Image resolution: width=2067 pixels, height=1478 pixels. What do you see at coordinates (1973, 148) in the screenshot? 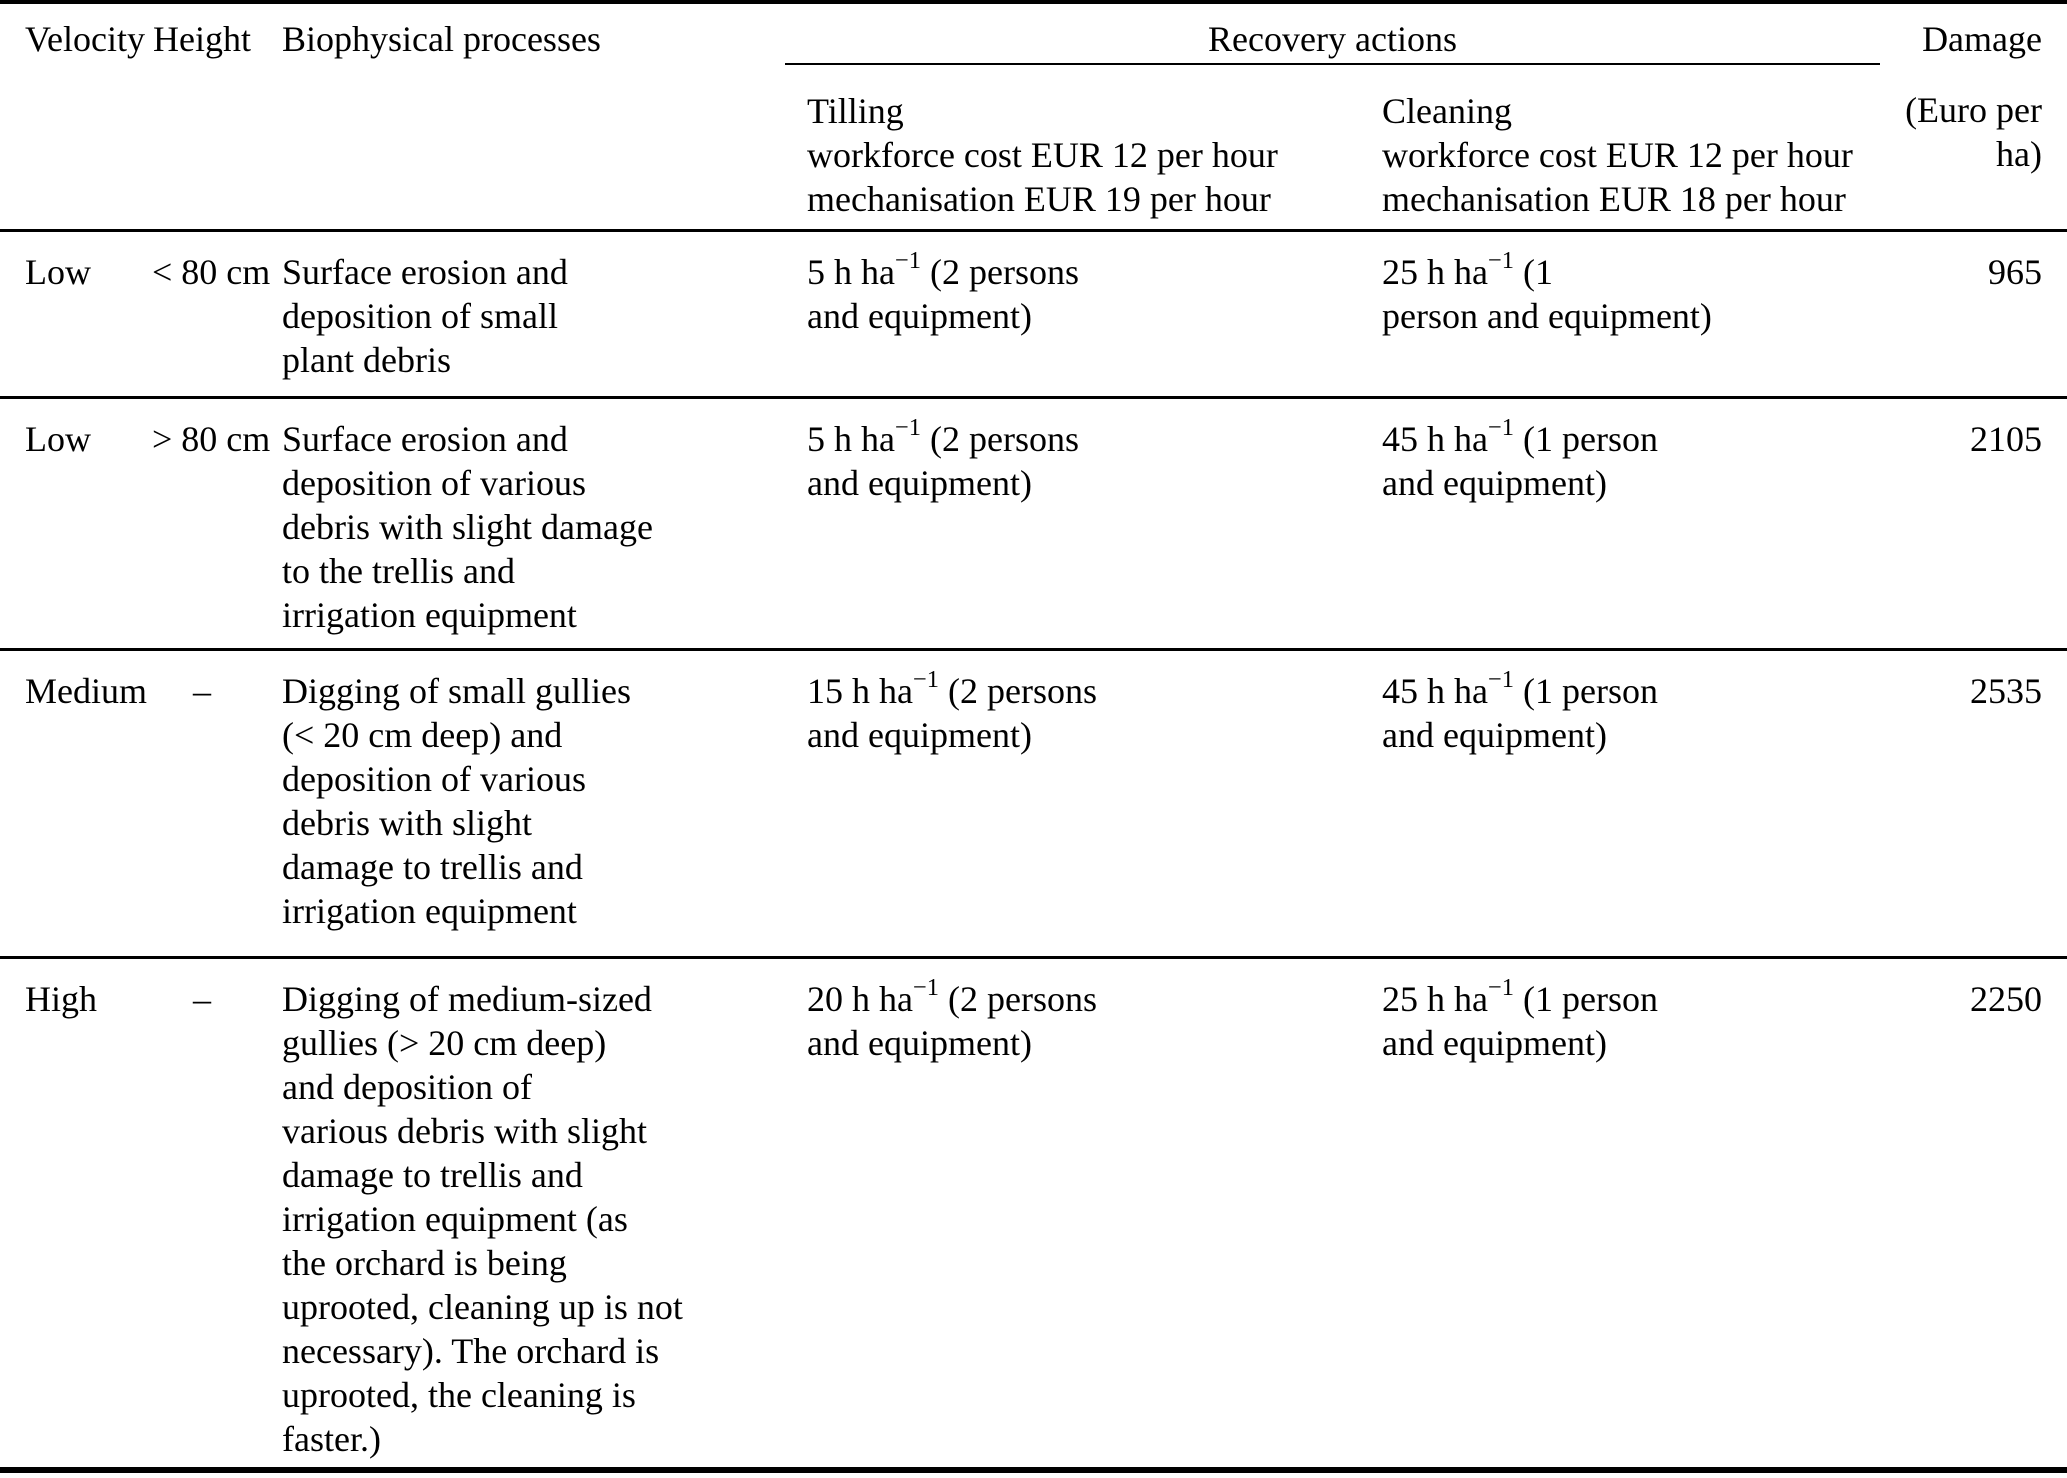
I see `subheader-damage-unit: (Euro per ha)` at bounding box center [1973, 148].